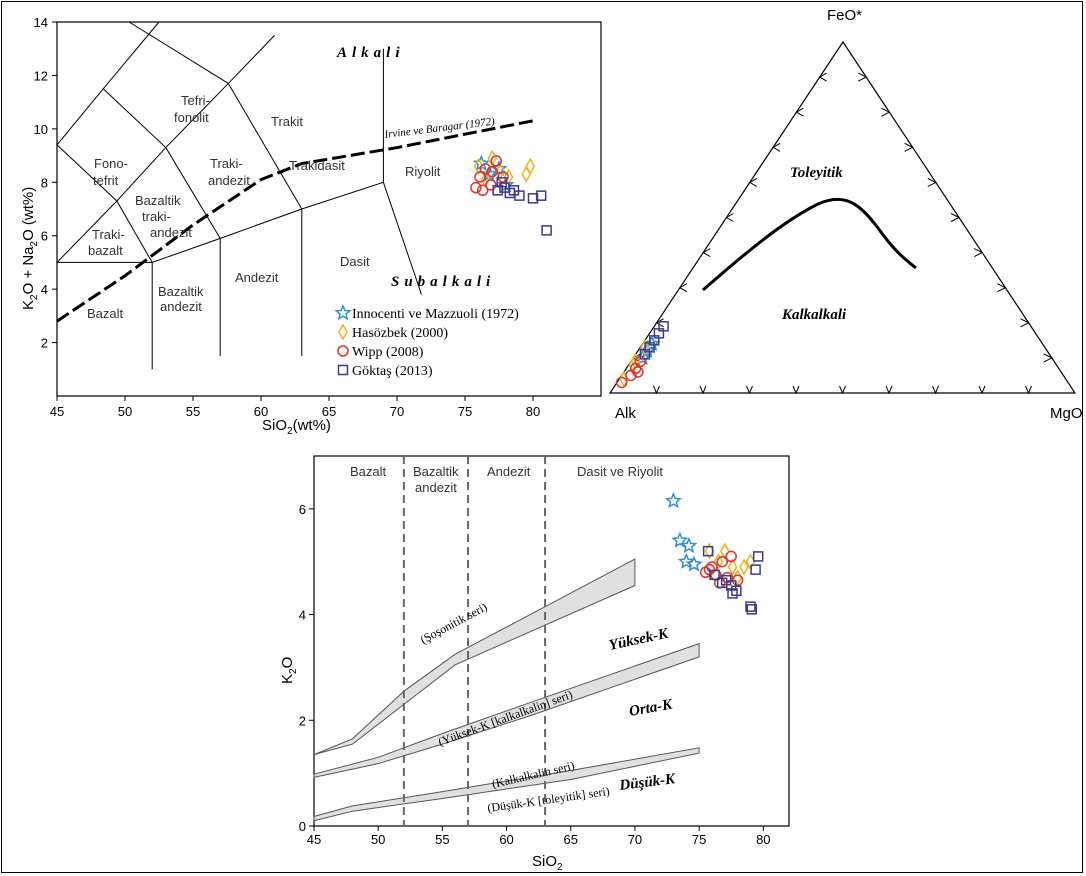  I want to click on afm-apex-mgo: MgO, so click(1066, 413).